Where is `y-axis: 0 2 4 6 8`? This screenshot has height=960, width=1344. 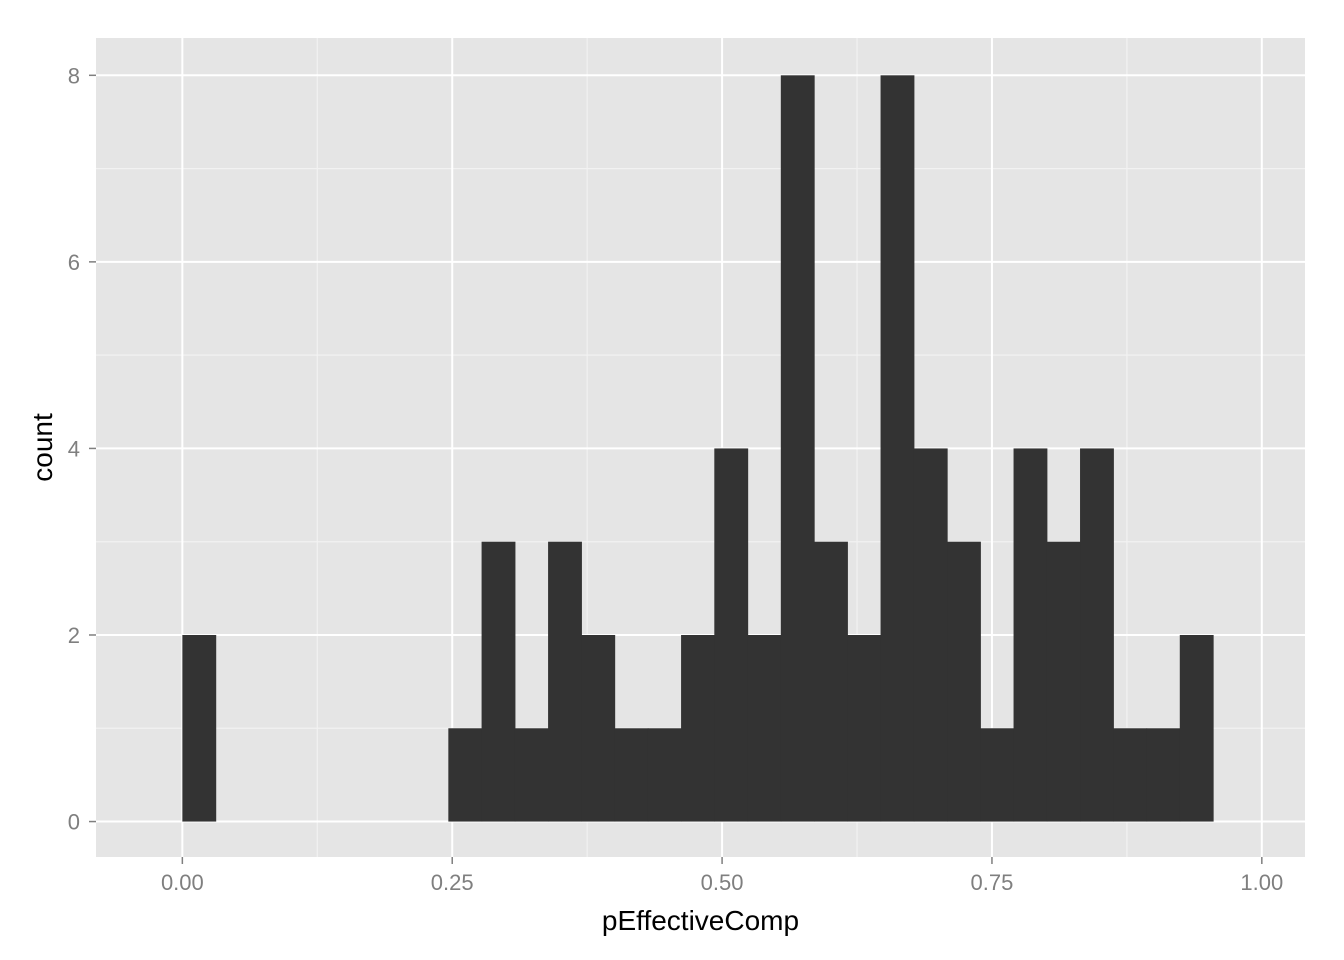
y-axis: 0 2 4 6 8 is located at coordinates (82, 449).